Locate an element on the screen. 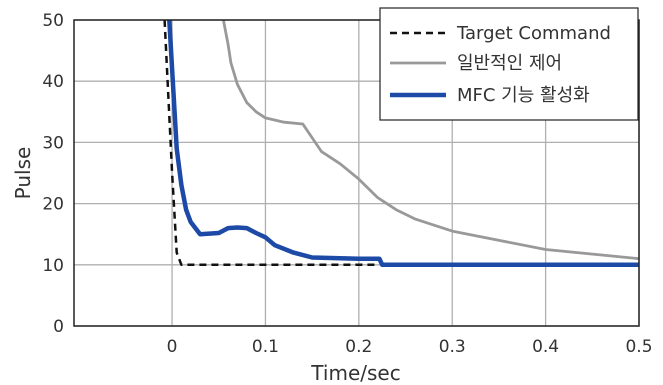 The height and width of the screenshot is (385, 663). legend-label-conventional-control: 일반적인 제어 is located at coordinates (509, 63).